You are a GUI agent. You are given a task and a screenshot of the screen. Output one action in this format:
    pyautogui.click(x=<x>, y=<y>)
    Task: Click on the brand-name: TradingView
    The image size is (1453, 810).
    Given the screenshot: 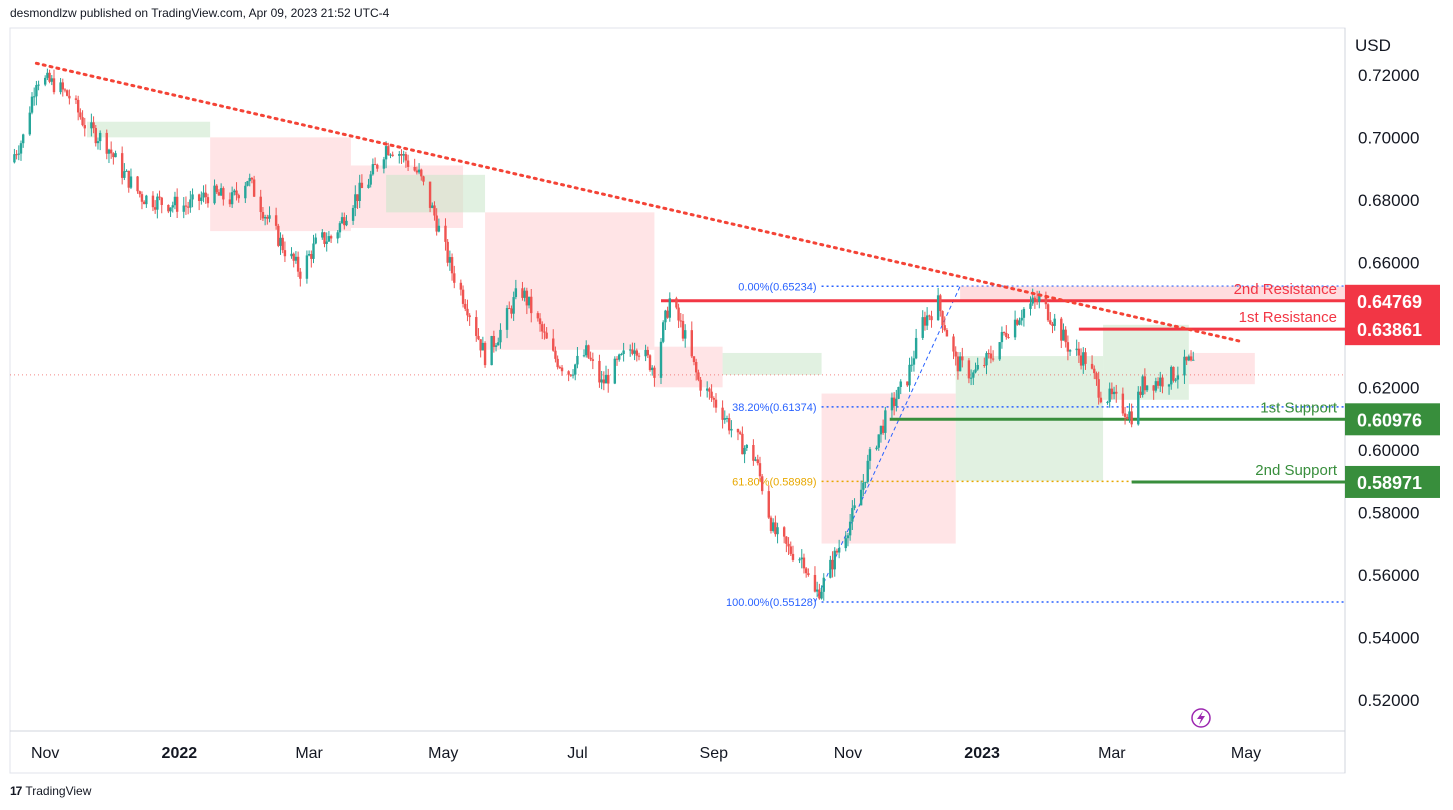 What is the action you would take?
    pyautogui.click(x=58, y=791)
    